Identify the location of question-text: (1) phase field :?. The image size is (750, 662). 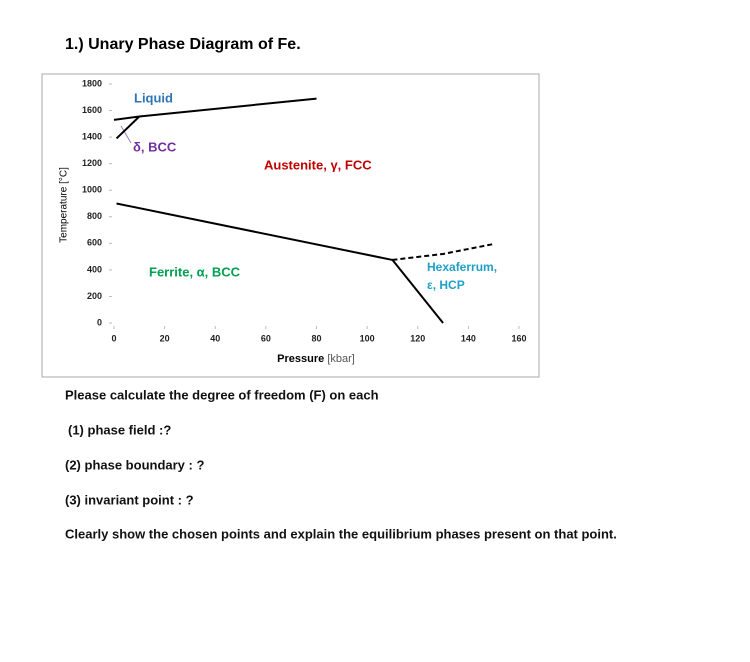
(119, 429).